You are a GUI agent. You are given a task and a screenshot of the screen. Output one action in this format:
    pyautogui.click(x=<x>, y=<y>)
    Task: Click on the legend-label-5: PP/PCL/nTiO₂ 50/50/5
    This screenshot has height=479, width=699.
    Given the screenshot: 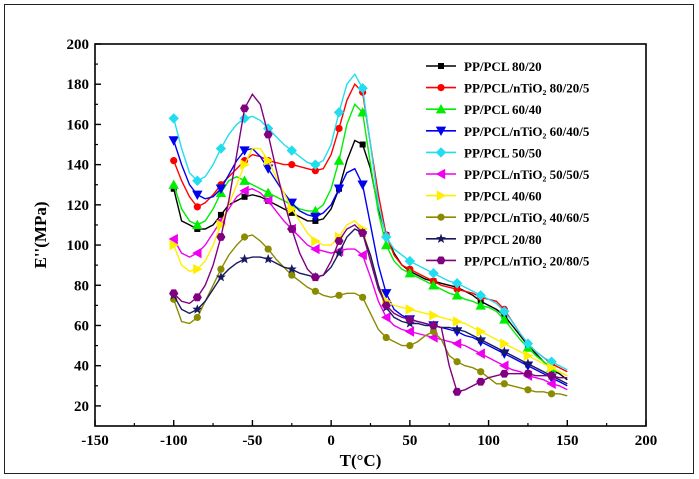 What is the action you would take?
    pyautogui.click(x=527, y=174)
    